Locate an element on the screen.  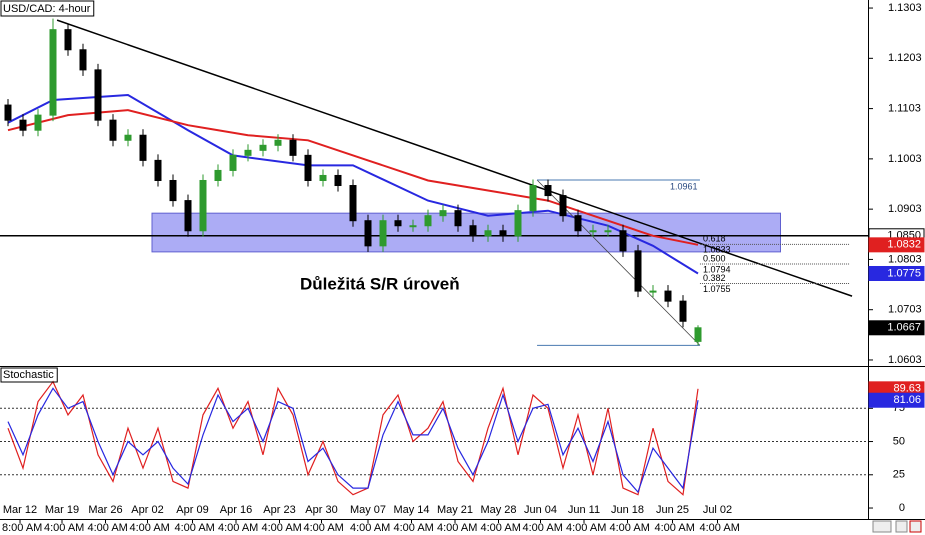
panel-title: Stochastic is located at coordinates (28, 375).